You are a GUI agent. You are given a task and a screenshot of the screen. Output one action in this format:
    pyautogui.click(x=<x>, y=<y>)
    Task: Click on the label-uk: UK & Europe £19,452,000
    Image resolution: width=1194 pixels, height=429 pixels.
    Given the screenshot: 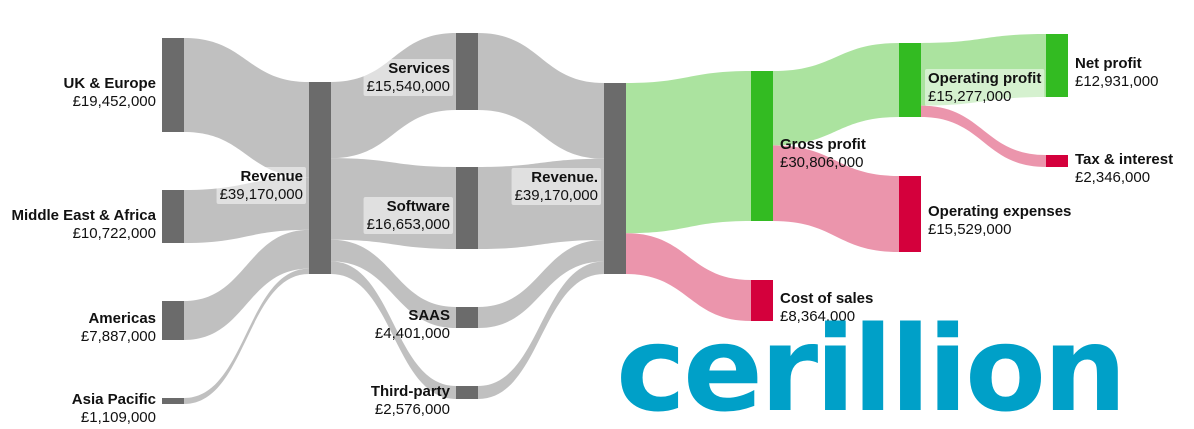 What is the action you would take?
    pyautogui.click(x=109, y=92)
    